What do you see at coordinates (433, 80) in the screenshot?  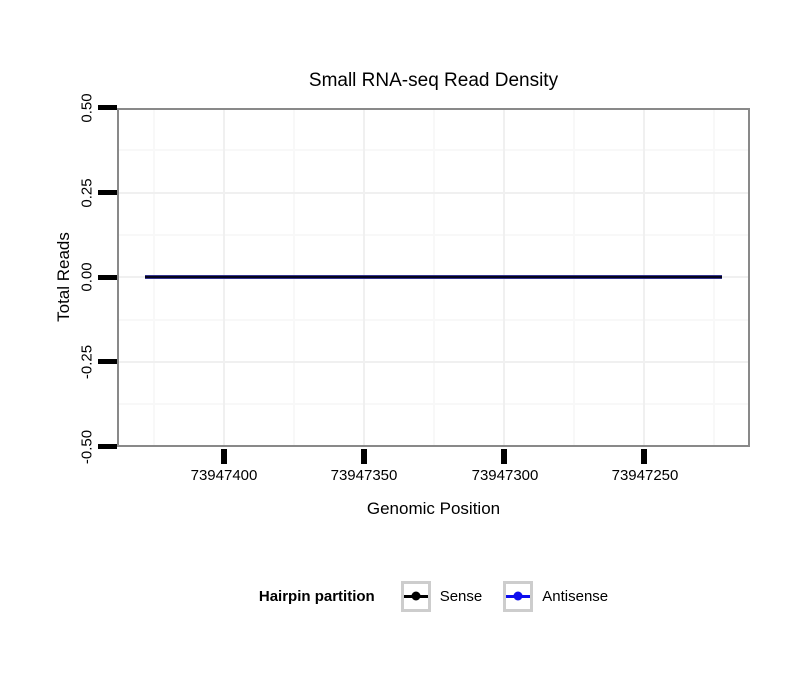 I see `chart-title: Small RNA-seq Read Density` at bounding box center [433, 80].